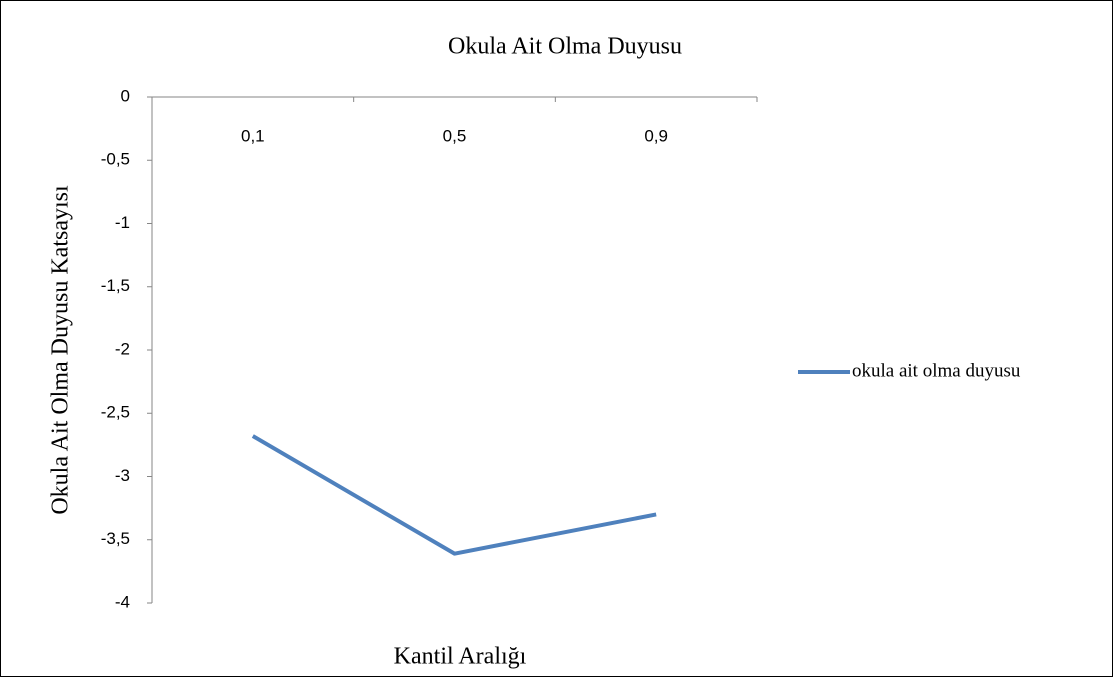 The width and height of the screenshot is (1113, 677). Describe the element at coordinates (122, 348) in the screenshot. I see `y-tick-label: -2` at that location.